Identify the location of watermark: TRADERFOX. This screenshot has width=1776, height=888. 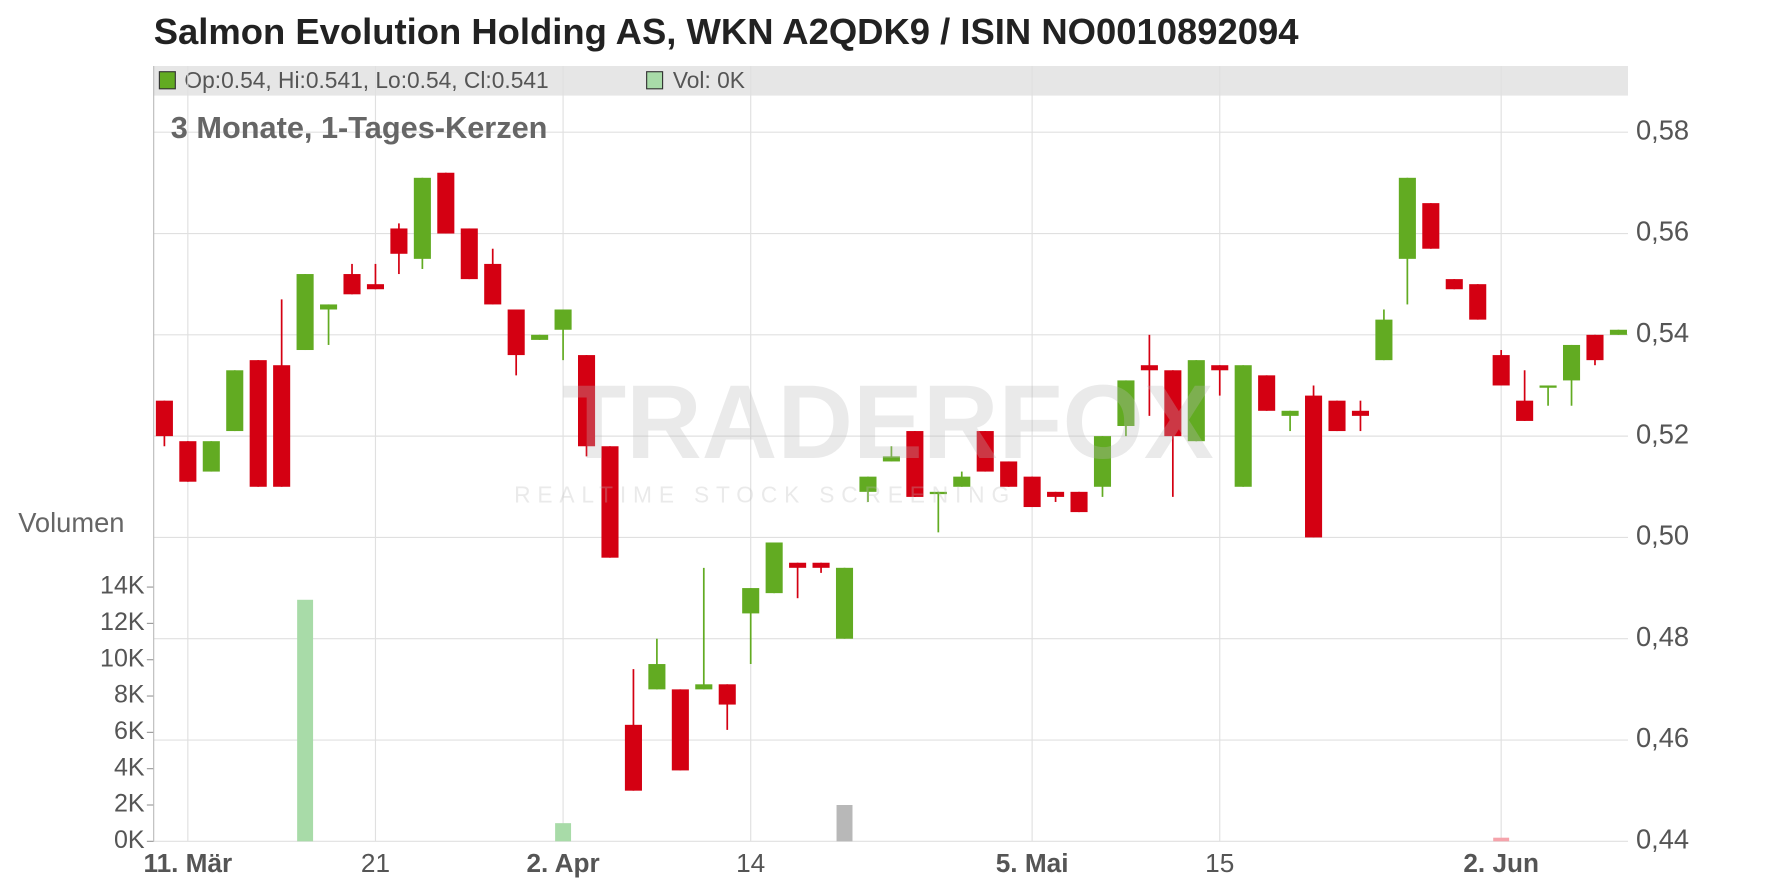
(888, 422).